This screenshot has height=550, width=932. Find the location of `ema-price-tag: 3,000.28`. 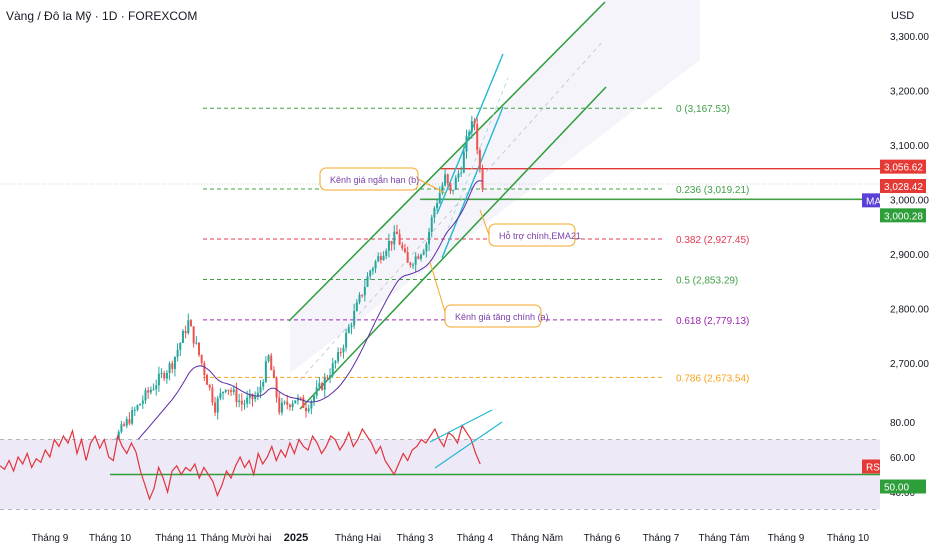

ema-price-tag: 3,000.28 is located at coordinates (903, 216).